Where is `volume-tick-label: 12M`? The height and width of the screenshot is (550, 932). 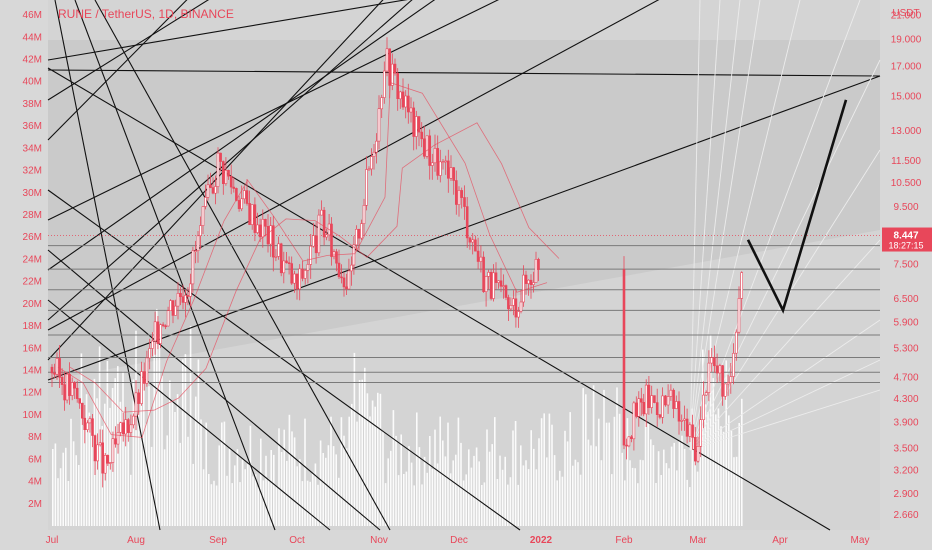
volume-tick-label: 12M is located at coordinates (32, 393).